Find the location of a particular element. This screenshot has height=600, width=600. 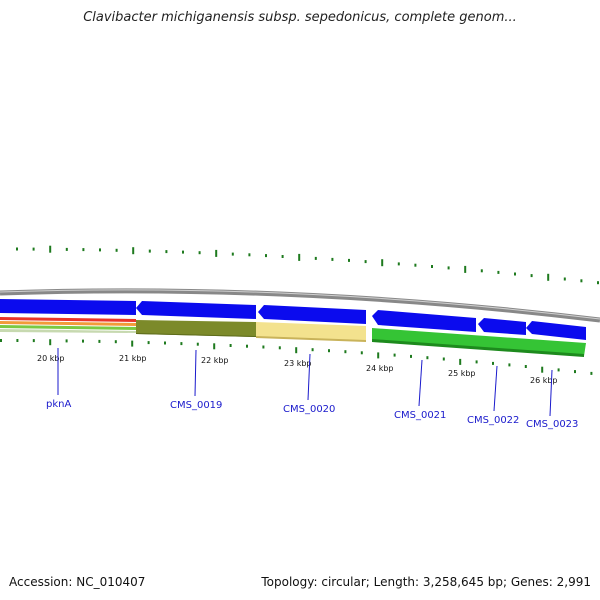

gene-label-pknA: pknA is located at coordinates (58, 404).